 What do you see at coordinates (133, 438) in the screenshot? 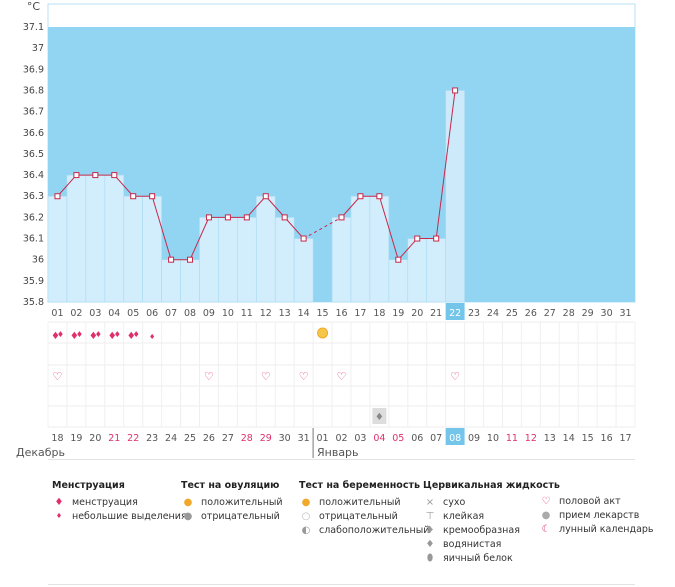
I see `date-label: 22` at bounding box center [133, 438].